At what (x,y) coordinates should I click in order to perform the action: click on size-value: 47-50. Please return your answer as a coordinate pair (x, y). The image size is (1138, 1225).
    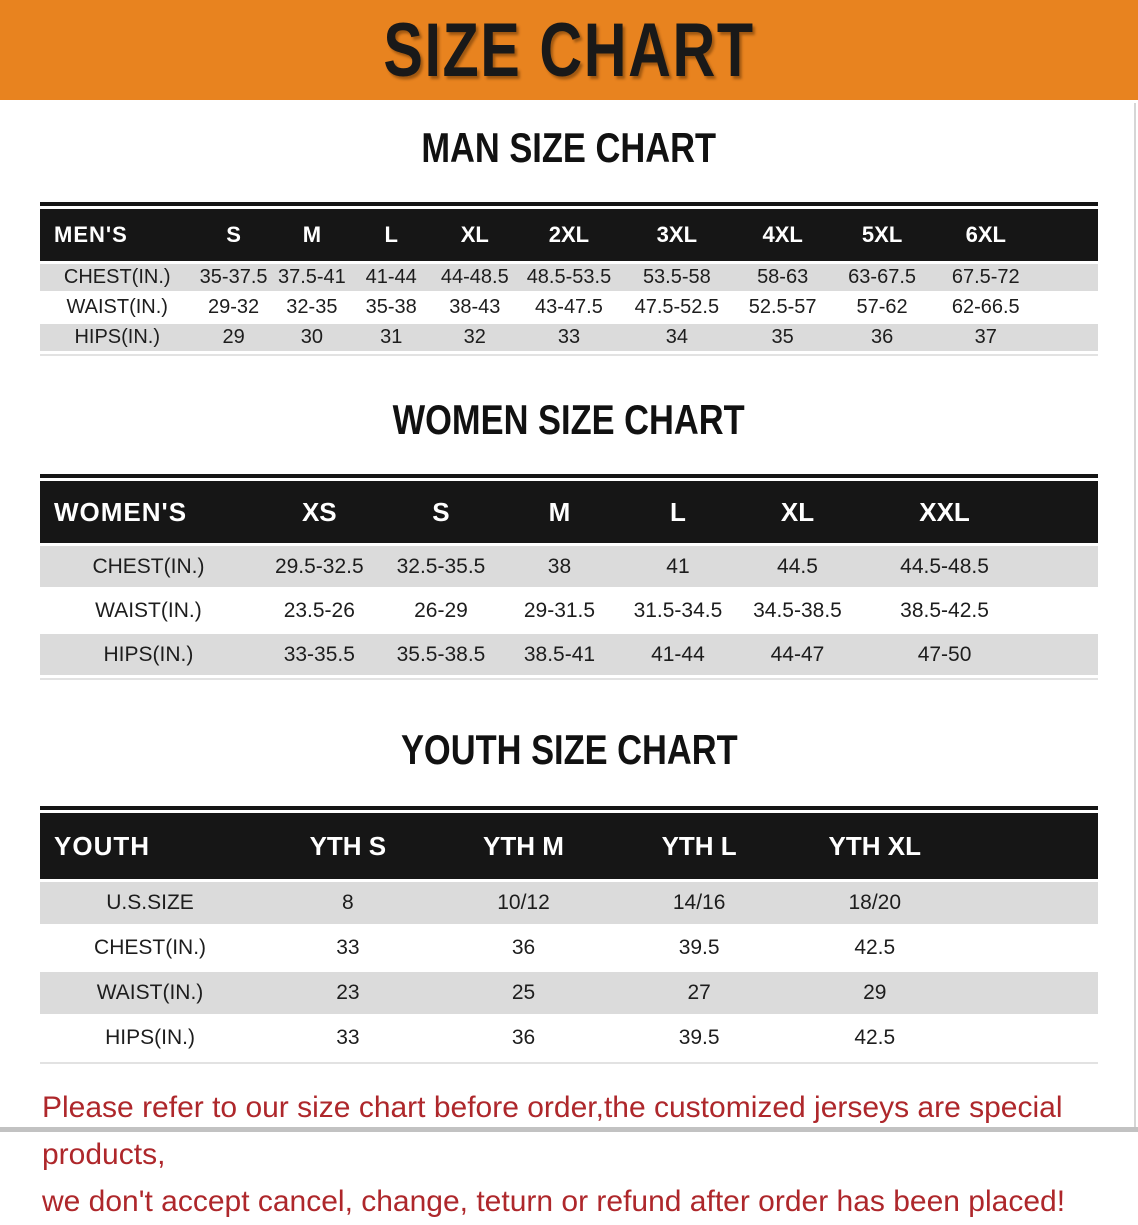
    Looking at the image, I should click on (944, 654).